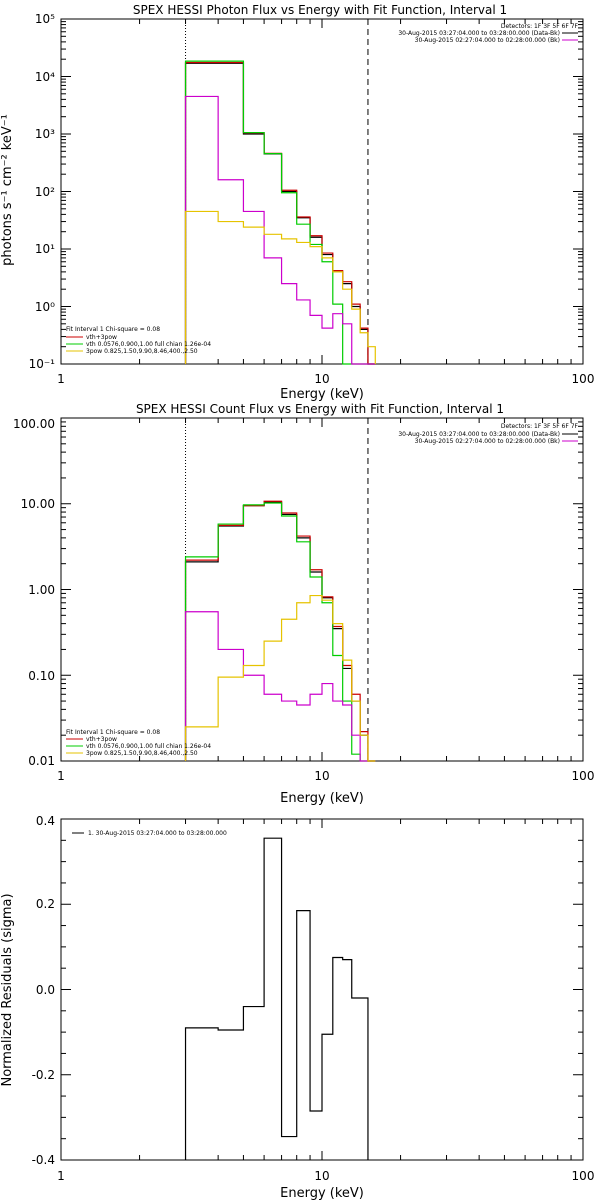 Image resolution: width=600 pixels, height=1200 pixels. Describe the element at coordinates (322, 394) in the screenshot. I see `panel1-x-axis-label: Energy (keV)` at that location.